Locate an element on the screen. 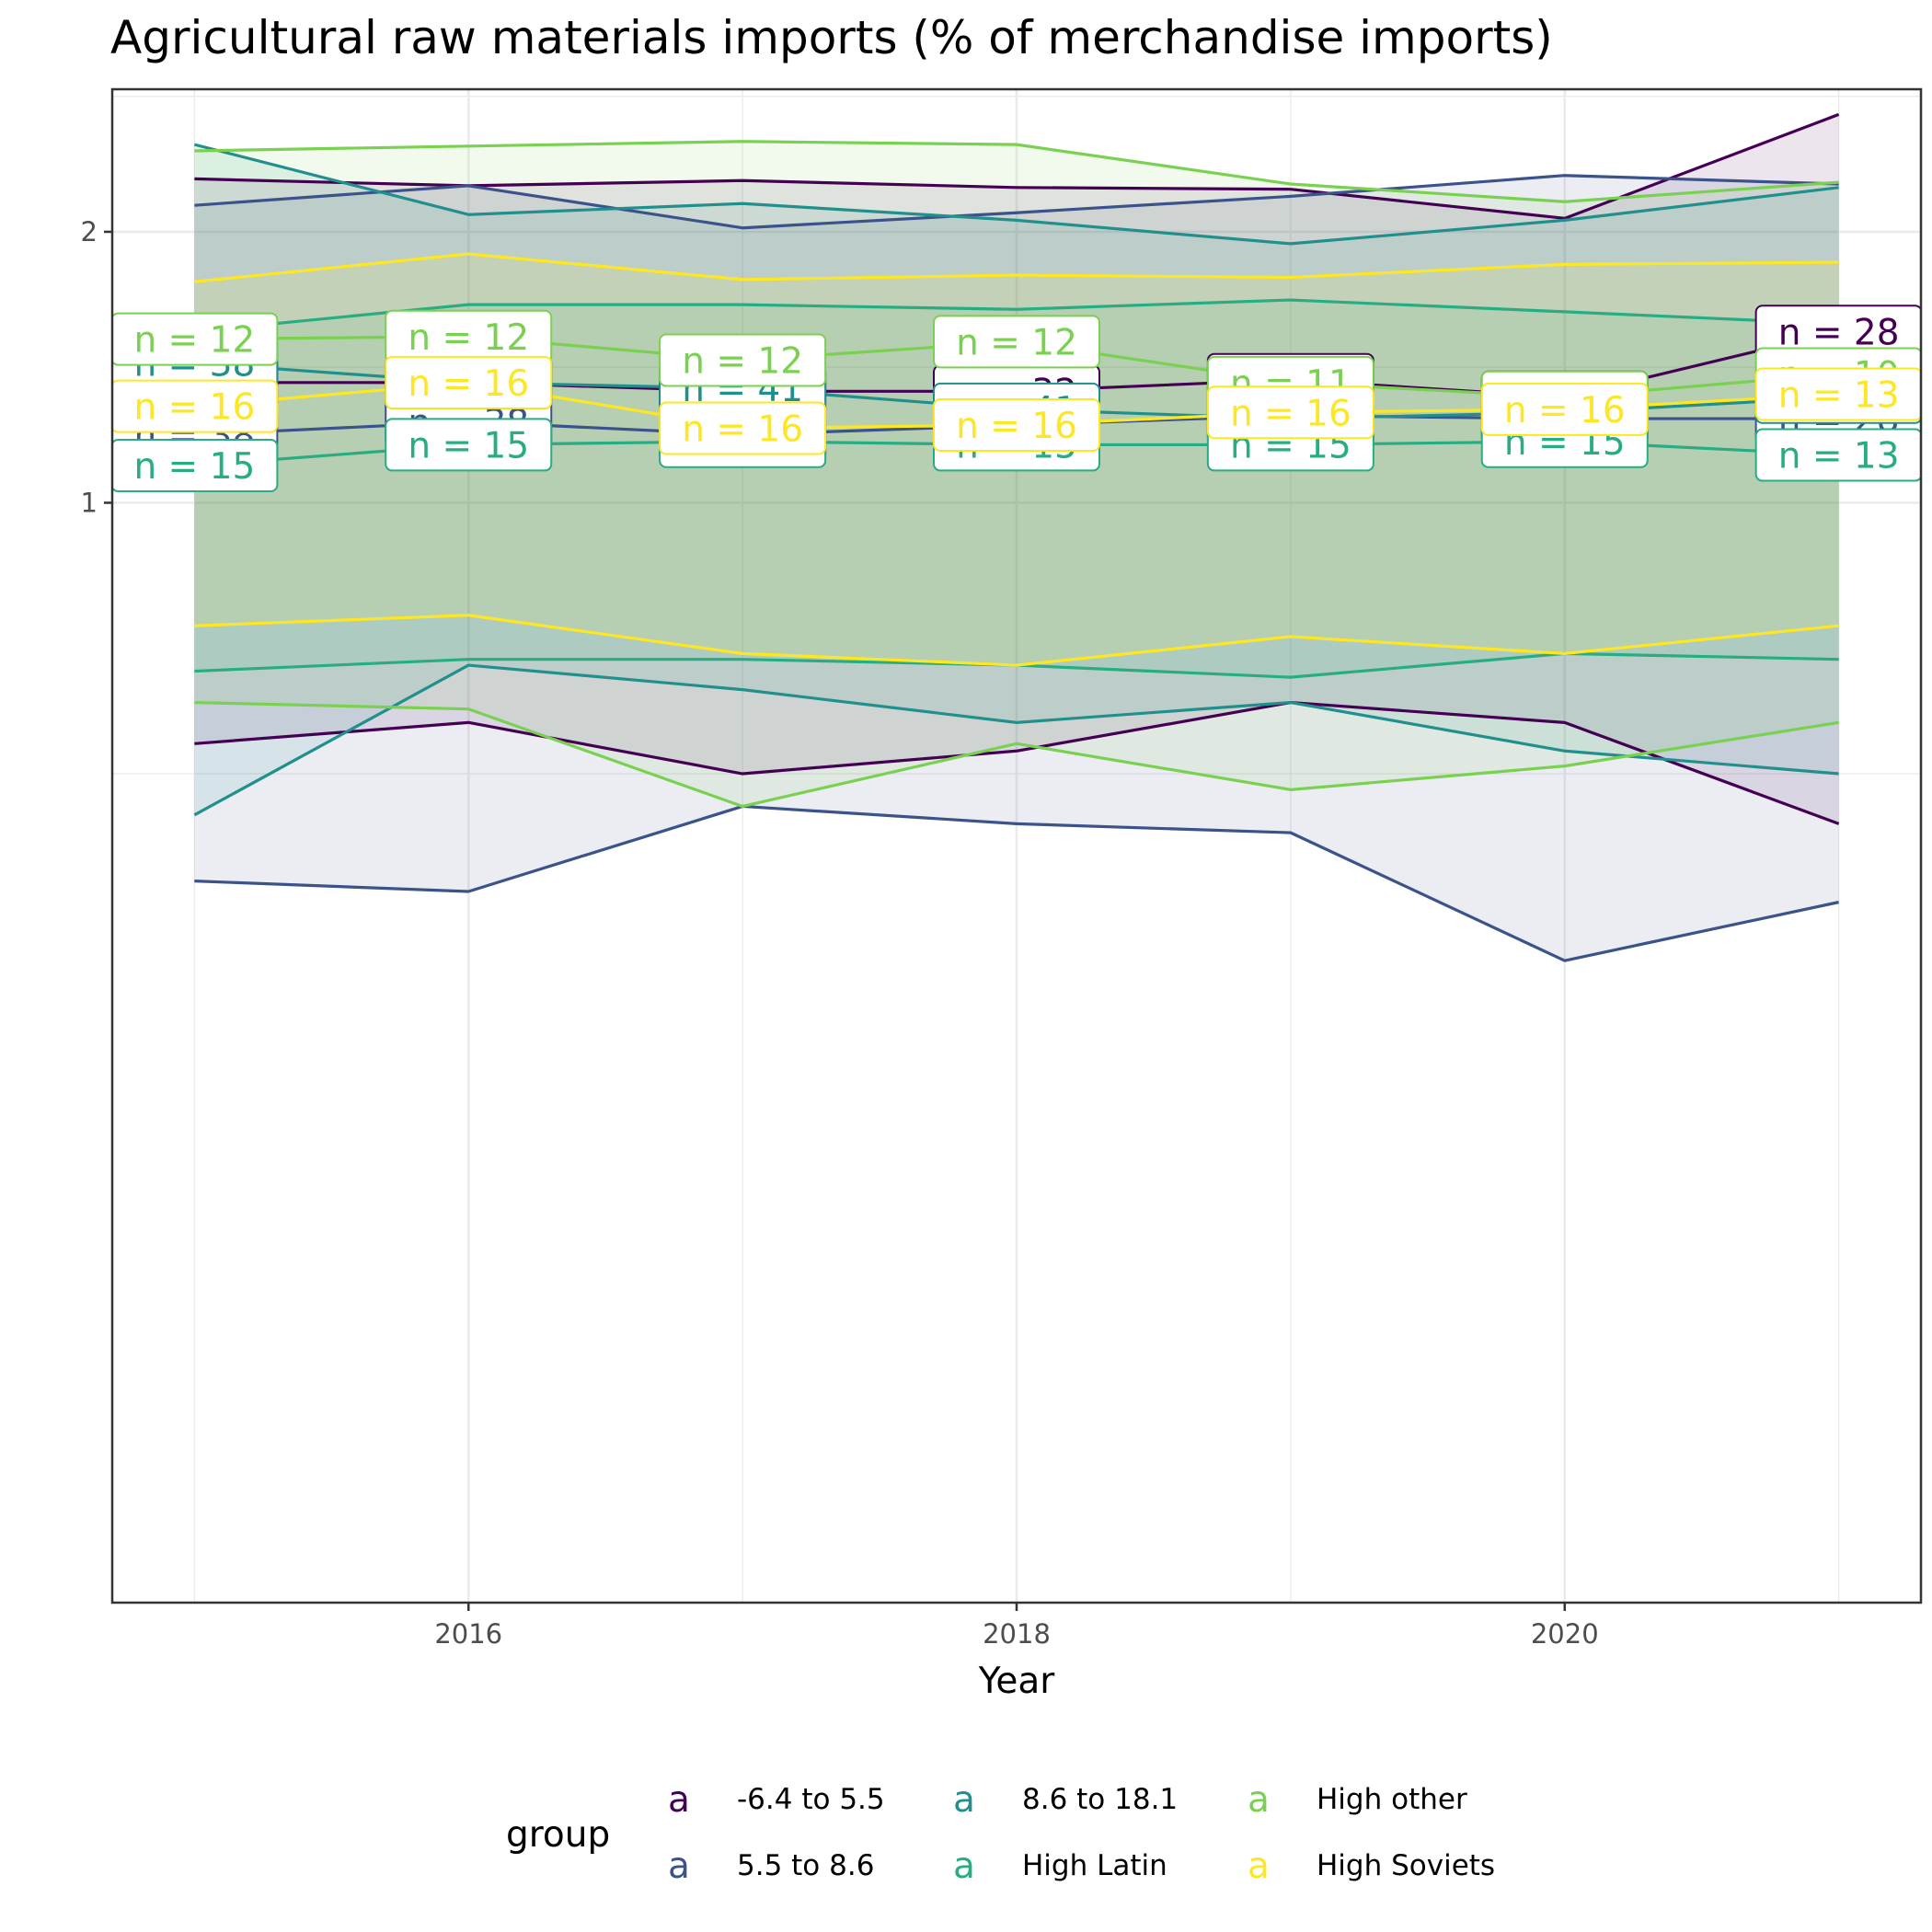  legend-label: -6.4 to 5.5 is located at coordinates (811, 1799).